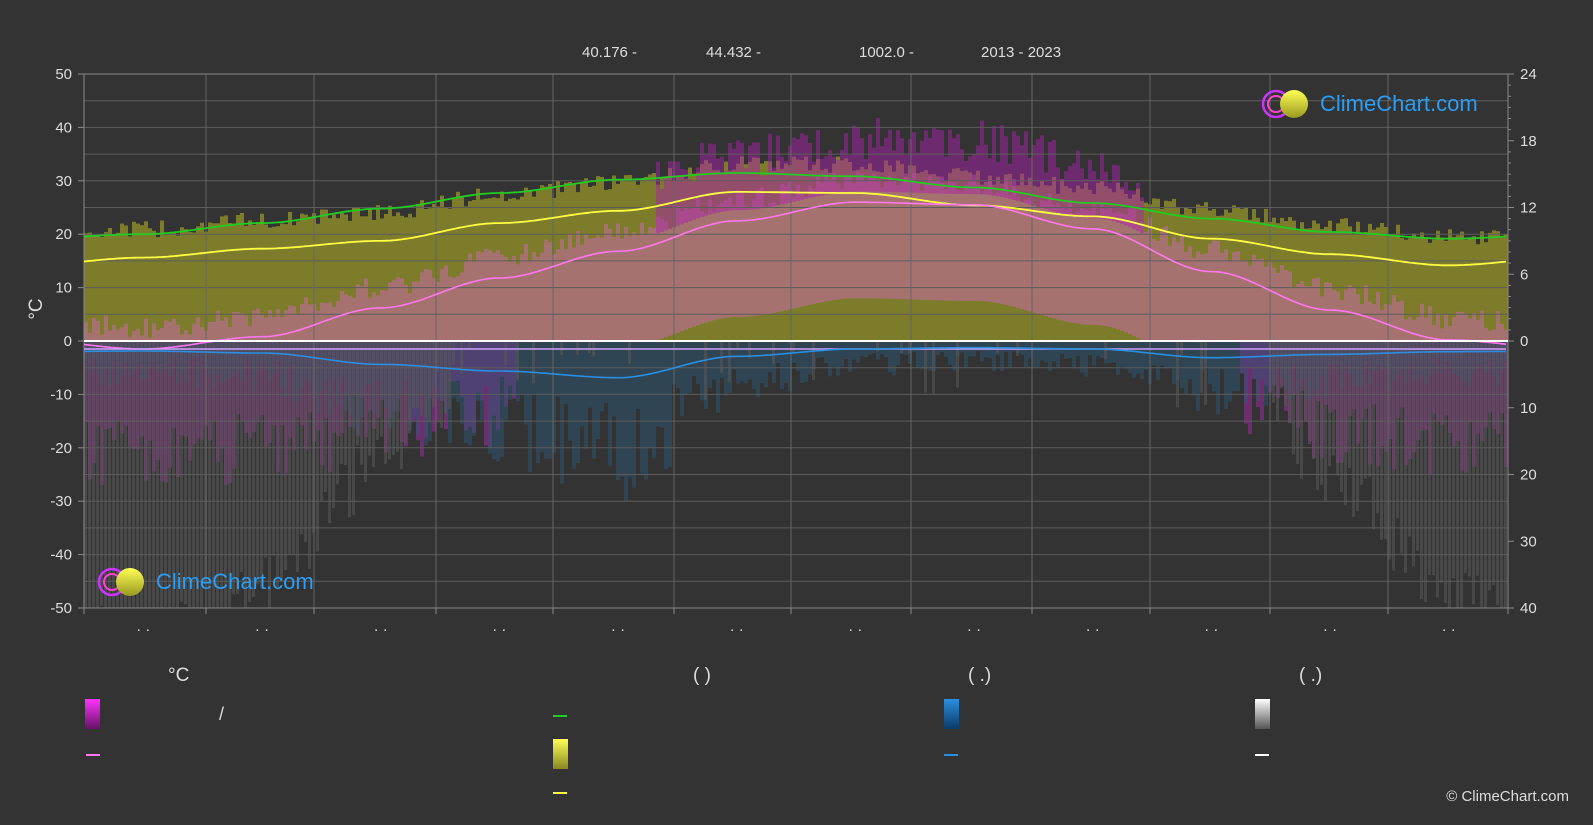 This screenshot has height=825, width=1593. I want to click on y-tick-label: 30, so click(63, 181).